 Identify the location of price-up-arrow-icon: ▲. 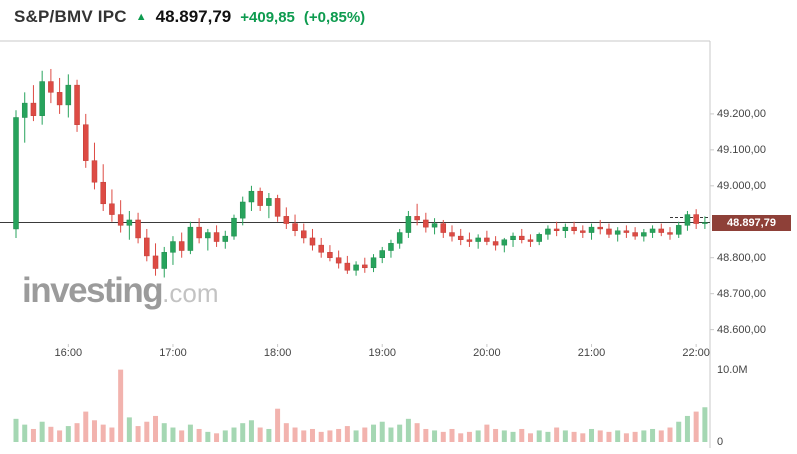
(141, 17).